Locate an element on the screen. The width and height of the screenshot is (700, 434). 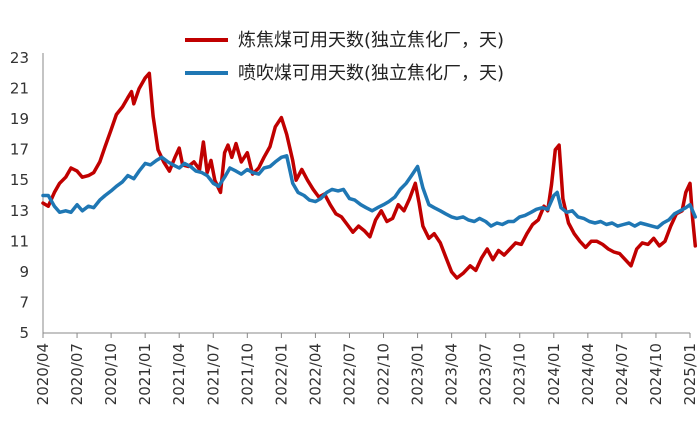
x-tick-label: 2023/10 is located at coordinates (520, 374).